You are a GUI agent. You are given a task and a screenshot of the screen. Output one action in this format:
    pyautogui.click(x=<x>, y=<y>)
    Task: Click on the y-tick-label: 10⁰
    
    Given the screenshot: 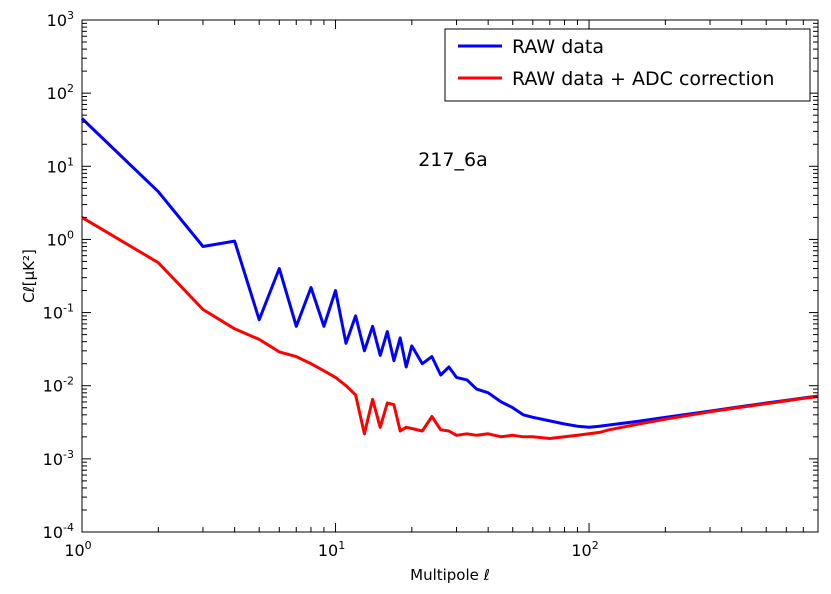 What is the action you would take?
    pyautogui.click(x=60, y=238)
    